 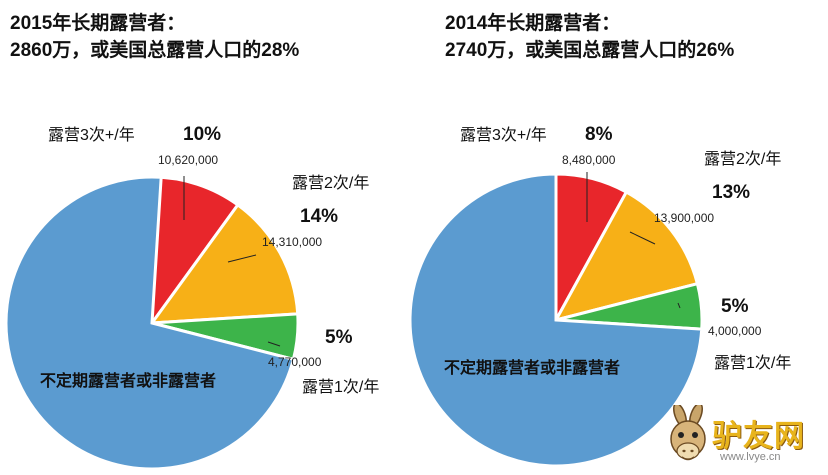 What do you see at coordinates (589, 160) in the screenshot?
I see `value-label-2014-camp-3x: 8,480,000` at bounding box center [589, 160].